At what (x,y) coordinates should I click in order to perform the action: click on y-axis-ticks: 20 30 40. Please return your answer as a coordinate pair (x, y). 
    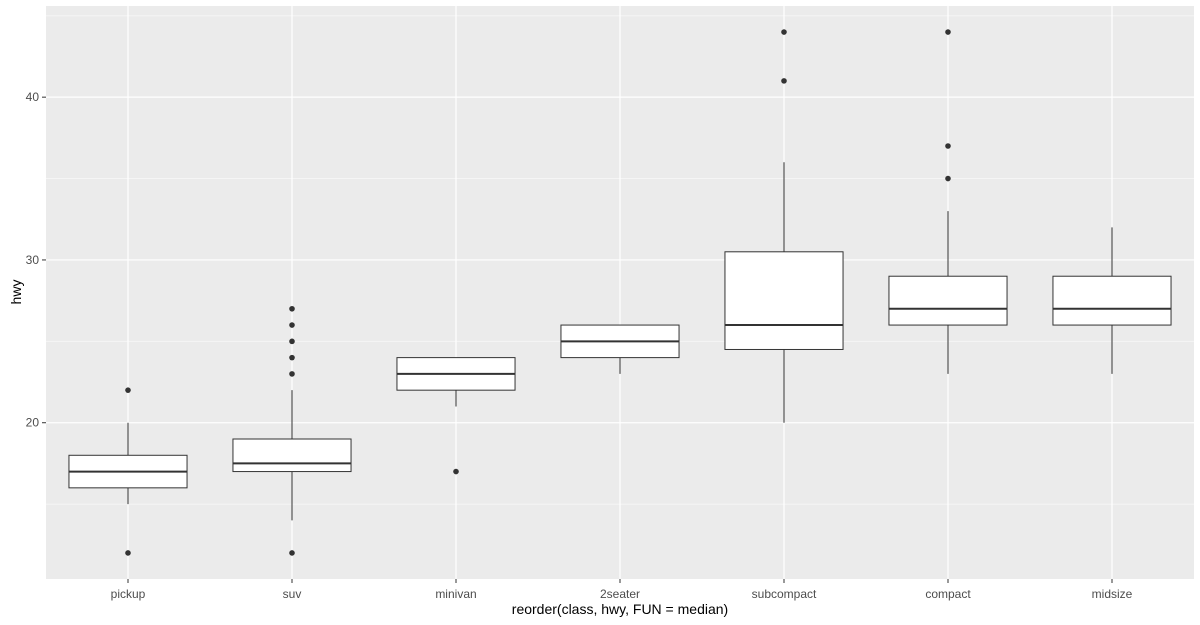
    Looking at the image, I should click on (36, 260).